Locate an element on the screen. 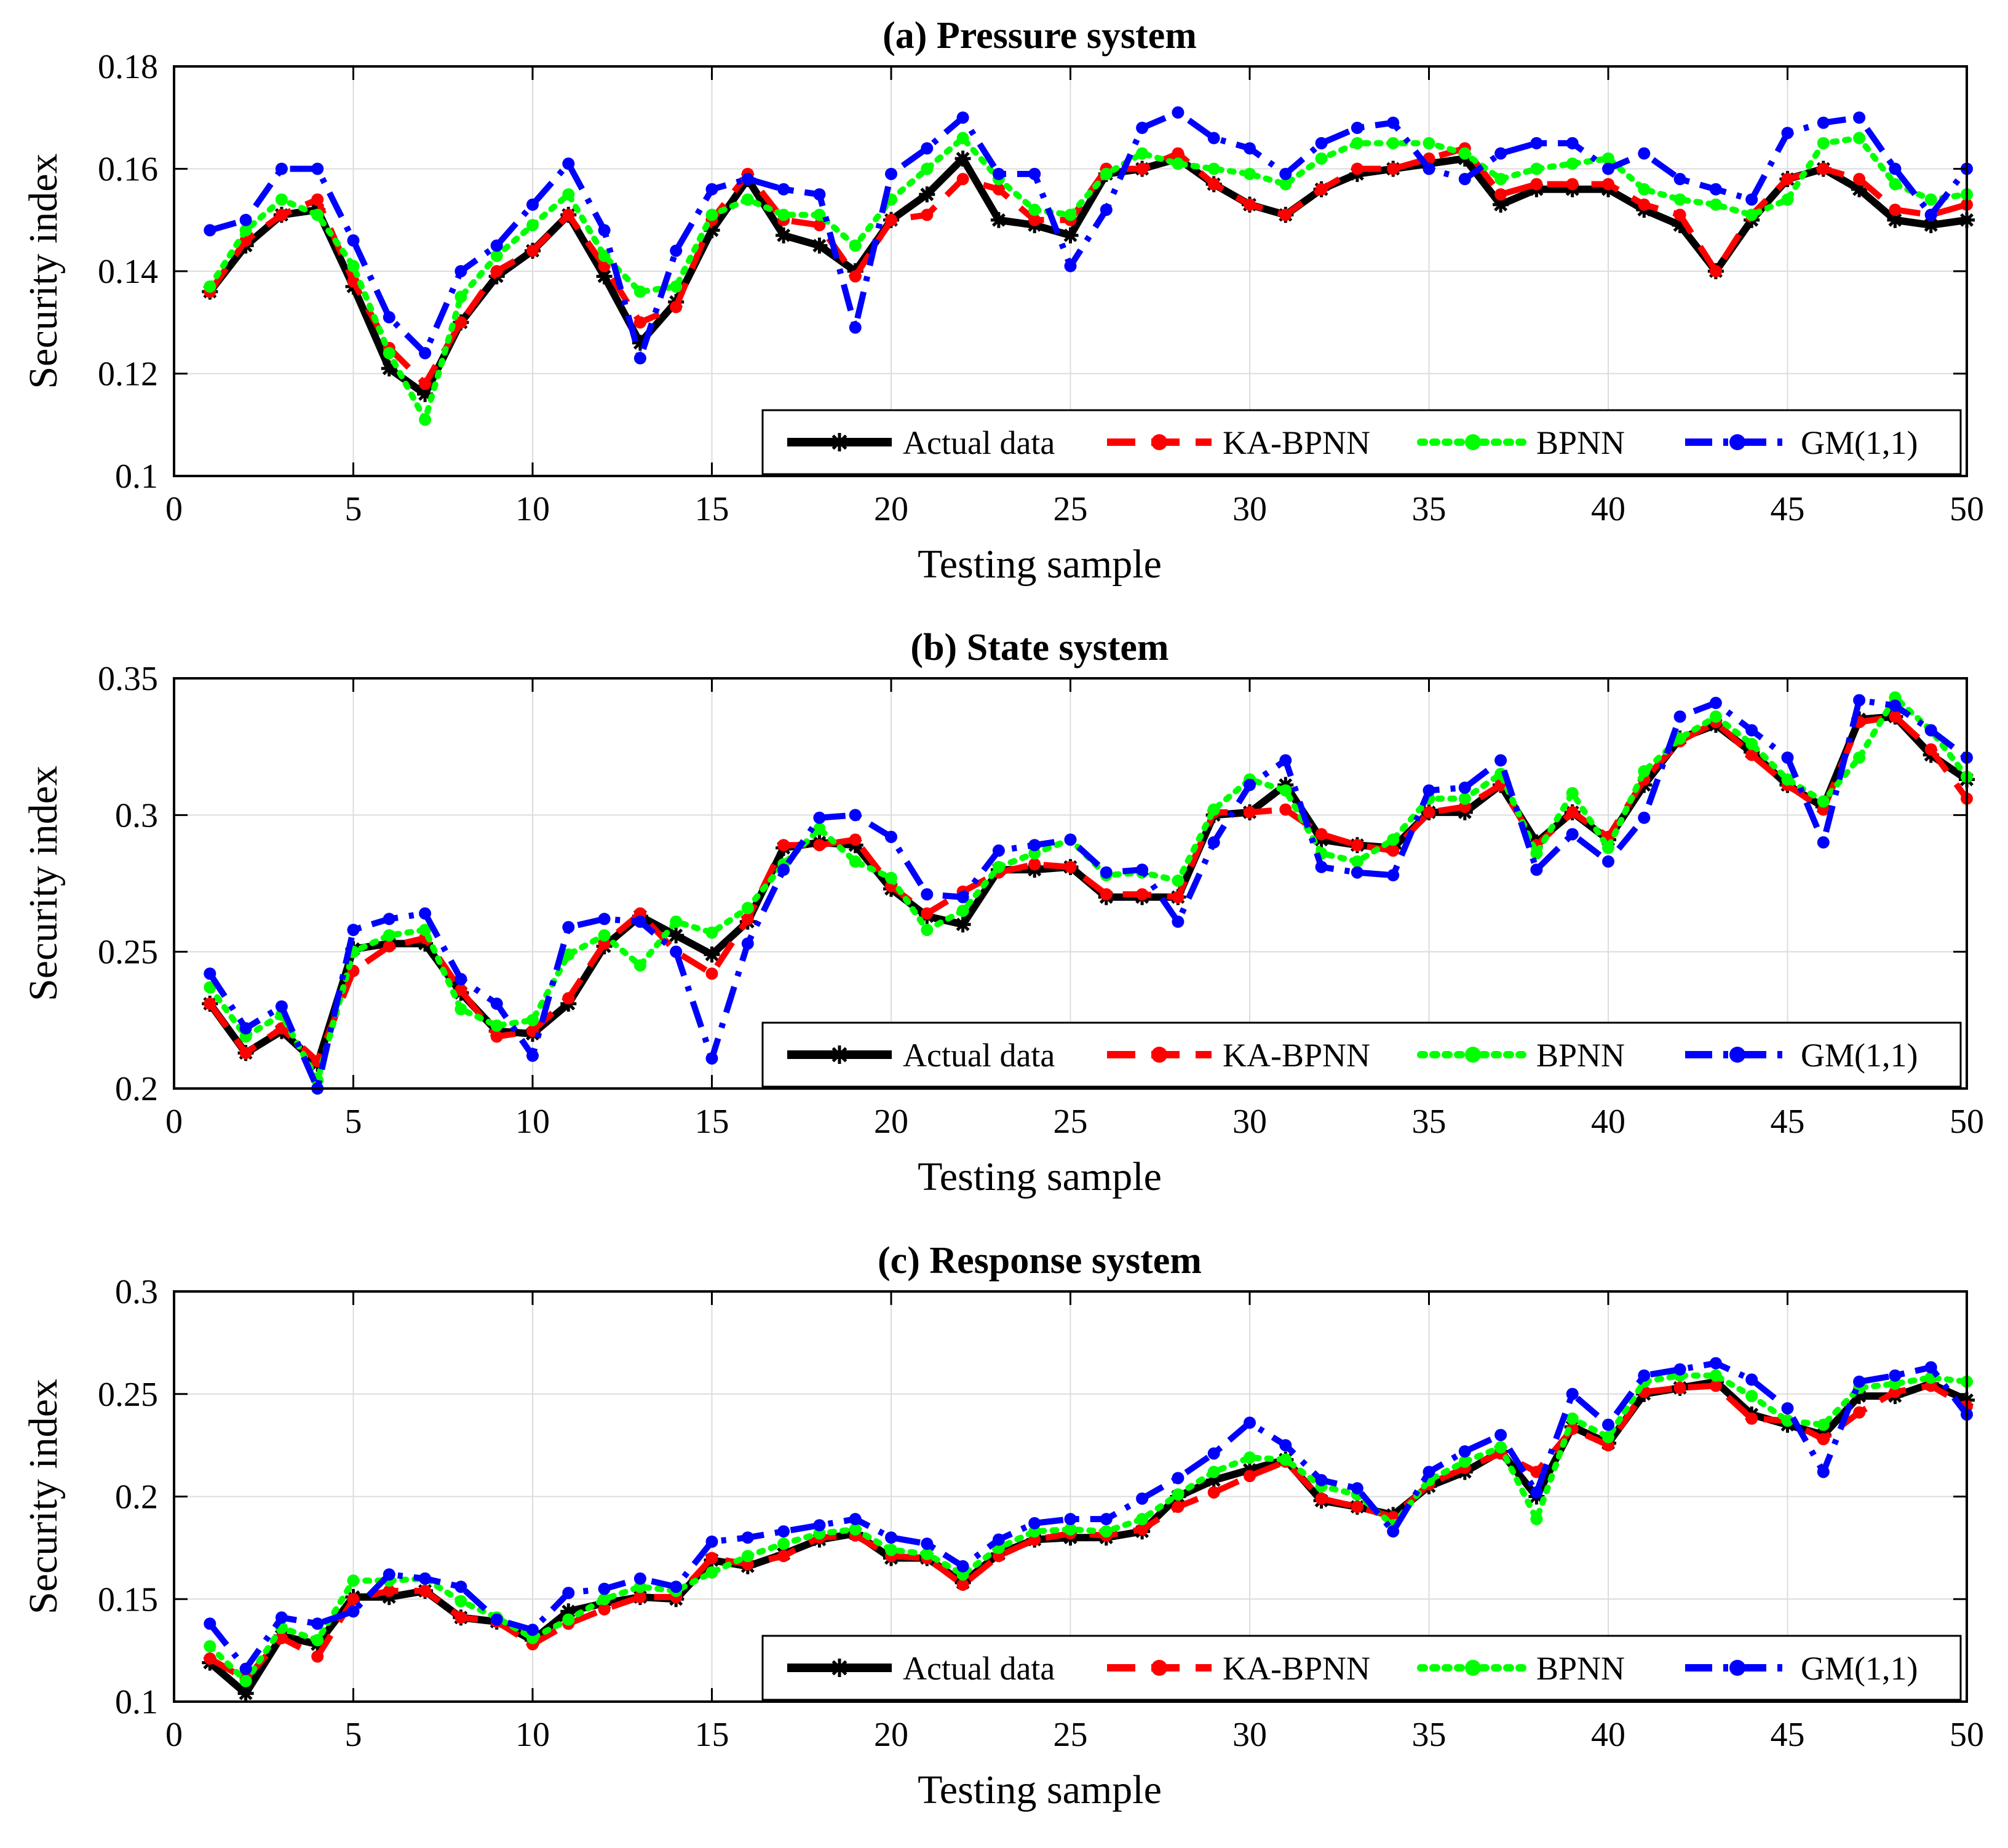  series-line-ka-bpnn is located at coordinates (1089, 1532).